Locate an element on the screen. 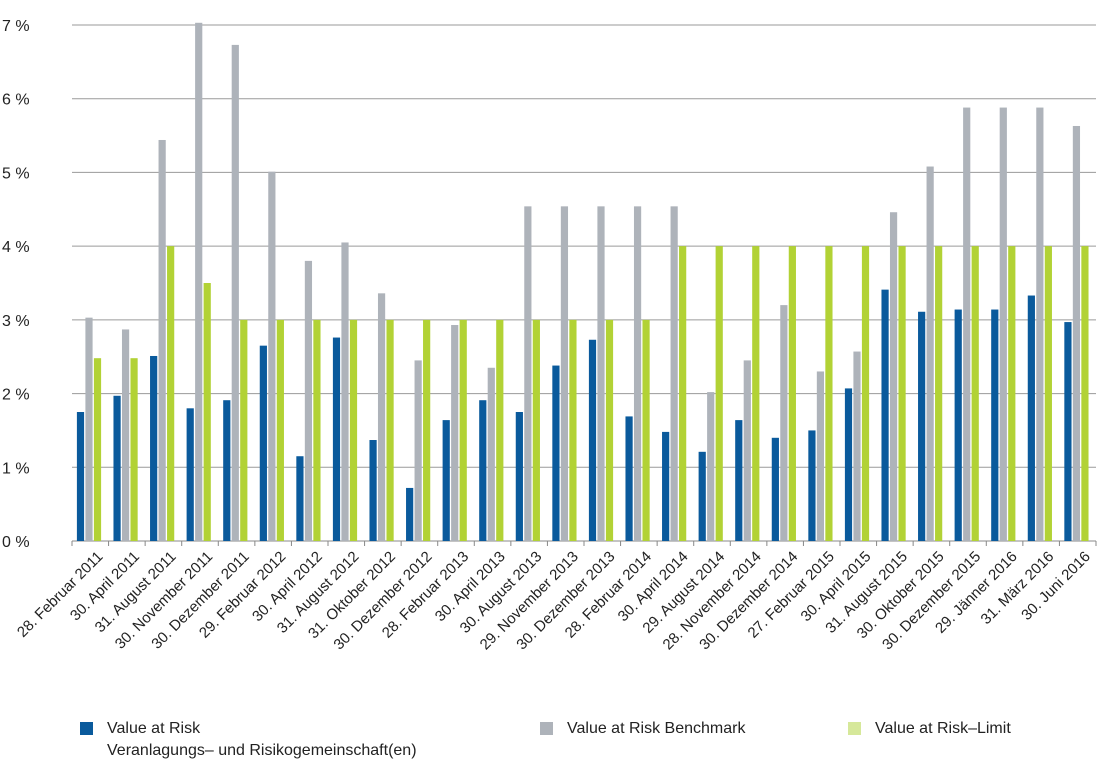 This screenshot has width=1100, height=769. y-tick-label: 1 % is located at coordinates (16, 468).